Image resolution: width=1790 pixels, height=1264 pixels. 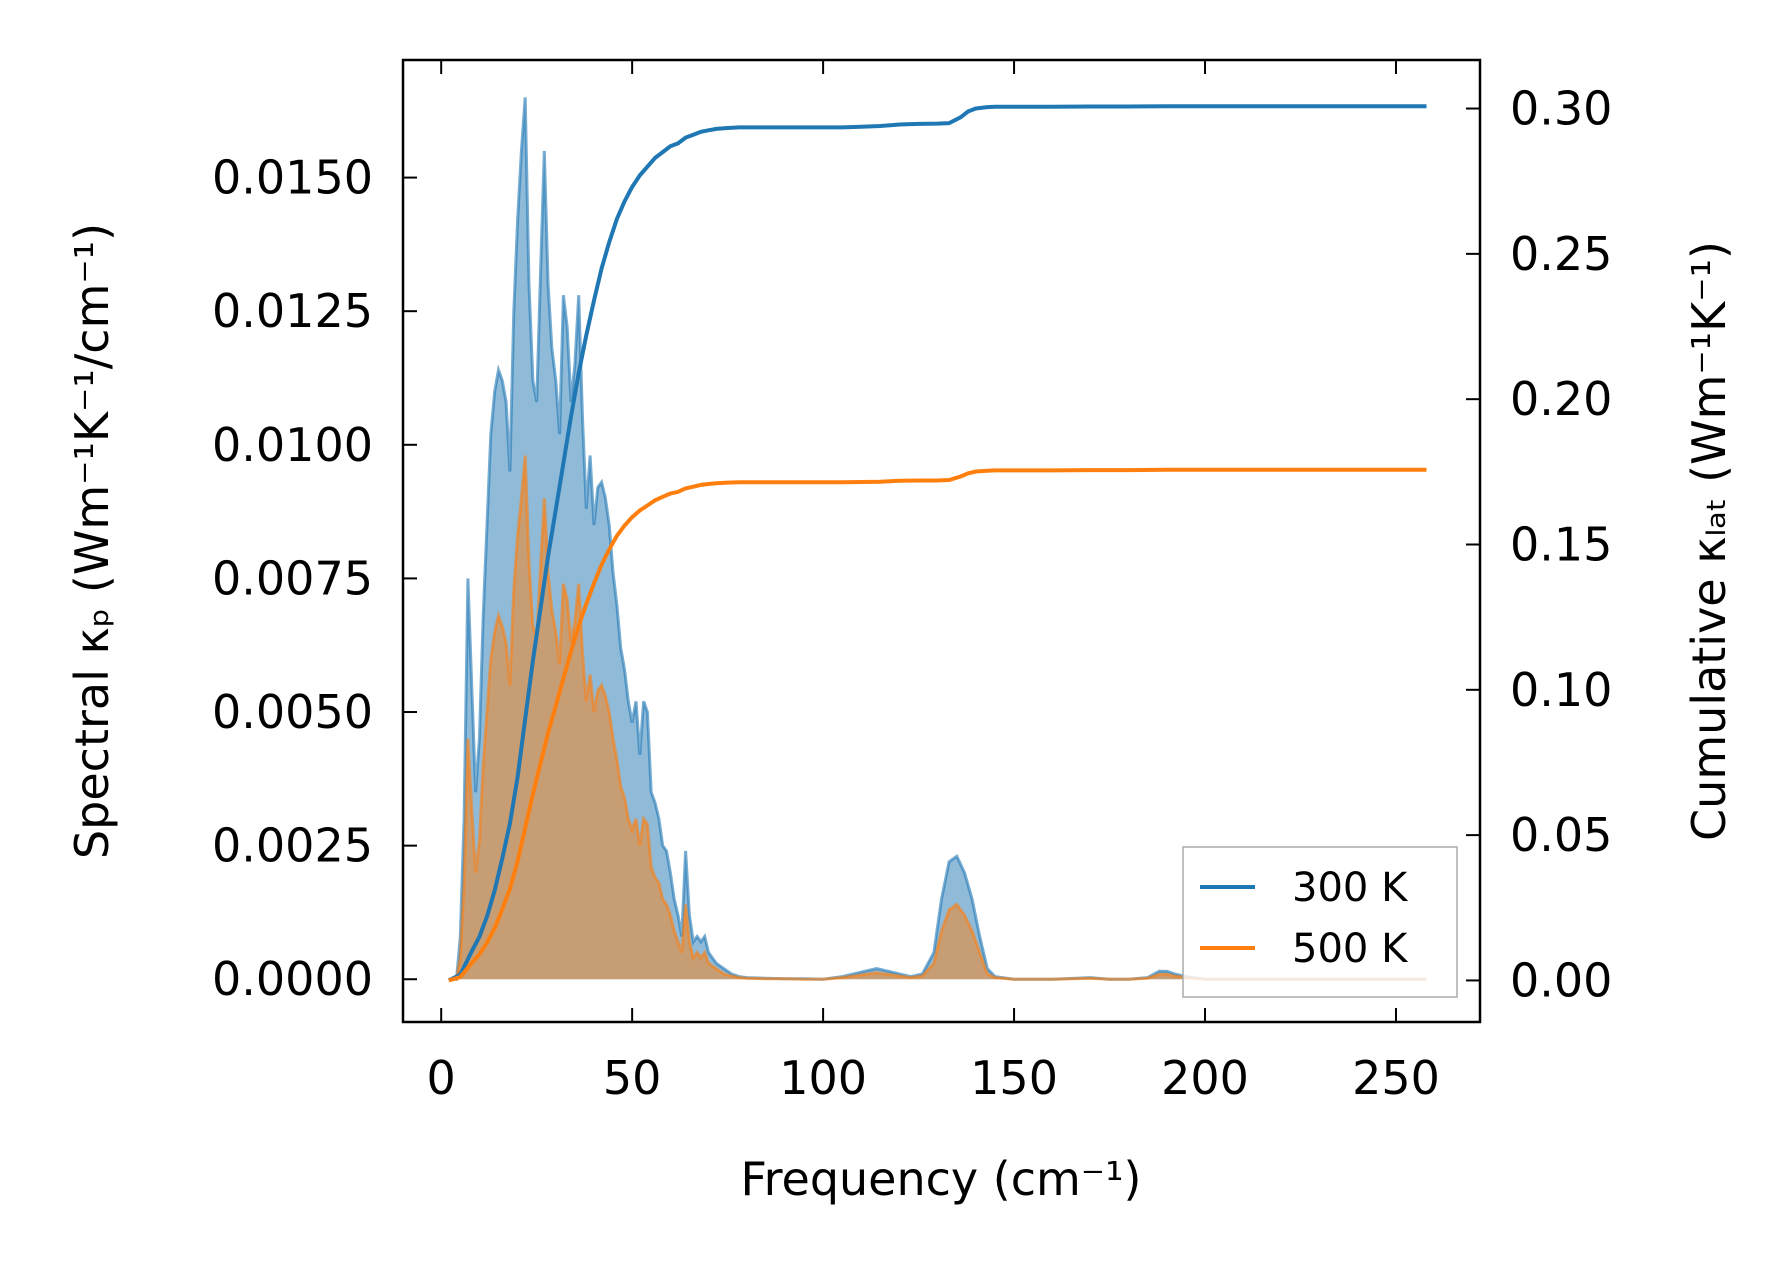 What do you see at coordinates (1014, 1078) in the screenshot?
I see `x-tick-label: 150` at bounding box center [1014, 1078].